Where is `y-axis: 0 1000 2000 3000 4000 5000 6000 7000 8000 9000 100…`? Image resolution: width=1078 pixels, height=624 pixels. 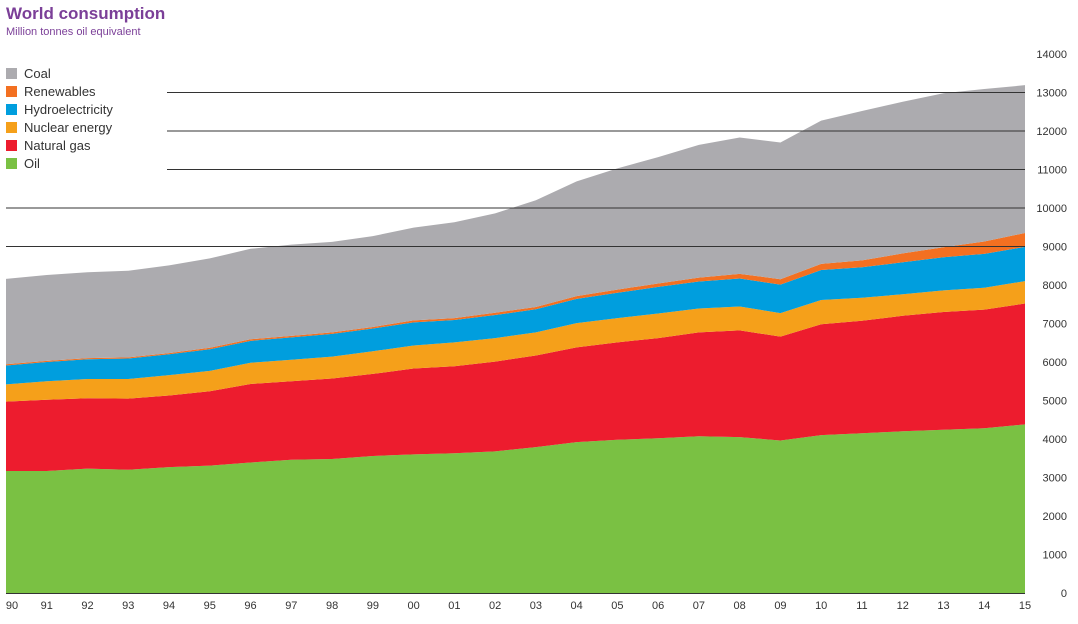
y-axis: 0 1000 2000 3000 4000 5000 6000 7000 8000 9000 100… is located at coordinates (1051, 324).